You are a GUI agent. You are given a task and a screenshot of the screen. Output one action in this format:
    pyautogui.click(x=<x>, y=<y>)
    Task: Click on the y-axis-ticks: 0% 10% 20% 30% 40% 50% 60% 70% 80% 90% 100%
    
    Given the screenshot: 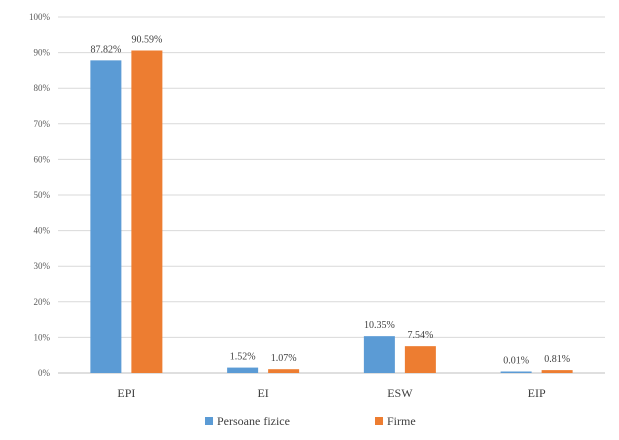 What is the action you would take?
    pyautogui.click(x=40, y=195)
    